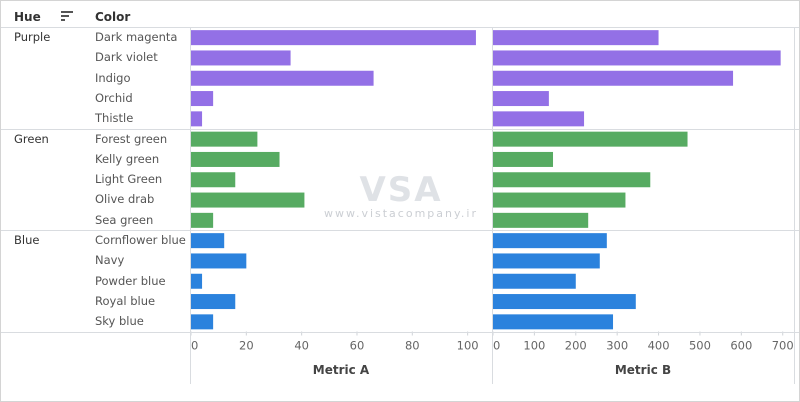  Describe the element at coordinates (114, 118) in the screenshot. I see `color-label: Thistle` at that location.